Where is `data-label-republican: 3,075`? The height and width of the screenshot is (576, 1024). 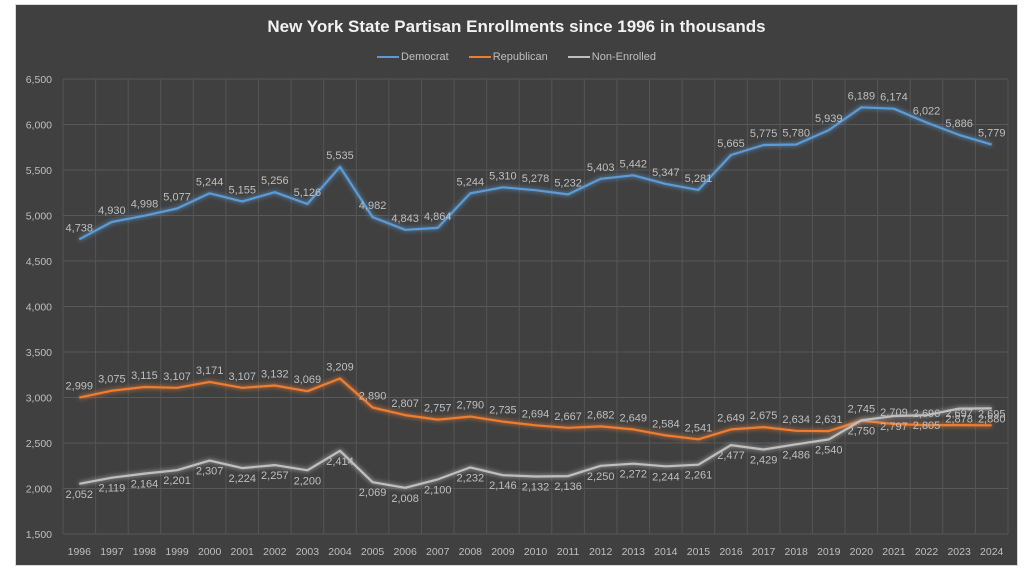 data-label-republican: 3,075 is located at coordinates (112, 380).